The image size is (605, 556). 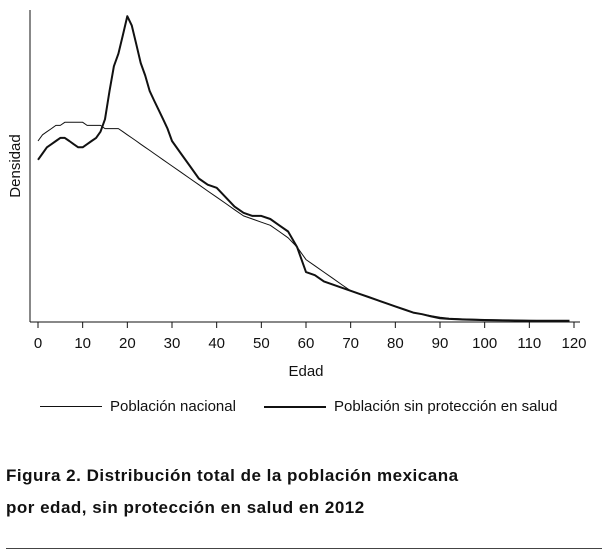 What do you see at coordinates (440, 343) in the screenshot?
I see `x-tick-label: 90` at bounding box center [440, 343].